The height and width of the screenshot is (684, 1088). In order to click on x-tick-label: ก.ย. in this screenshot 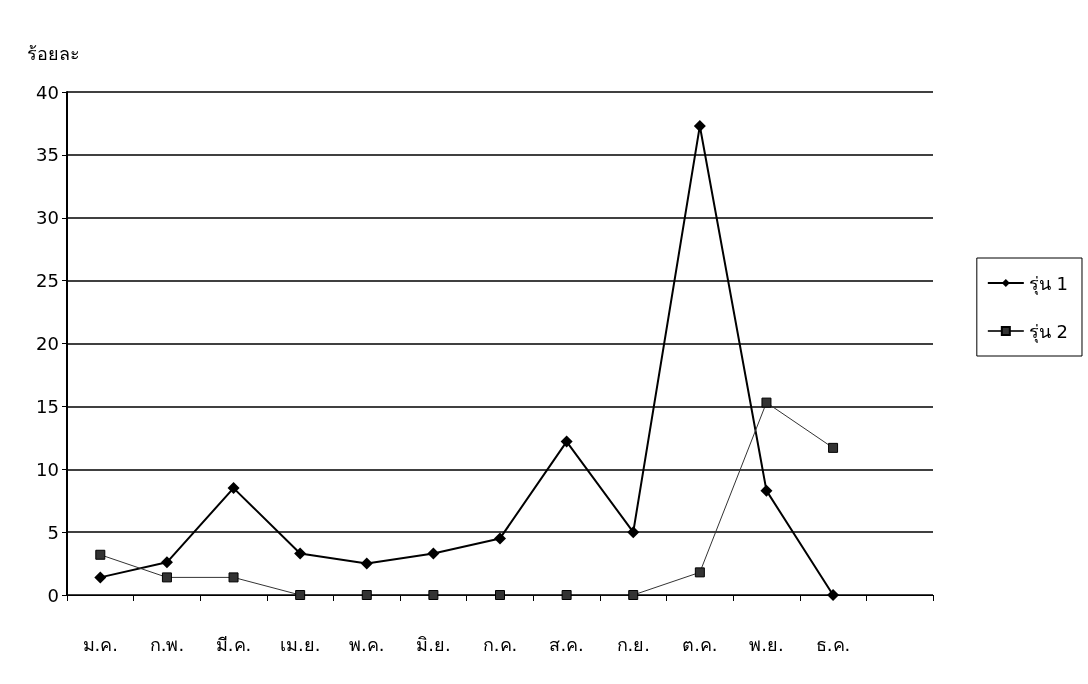, I will do `click(633, 644)`.